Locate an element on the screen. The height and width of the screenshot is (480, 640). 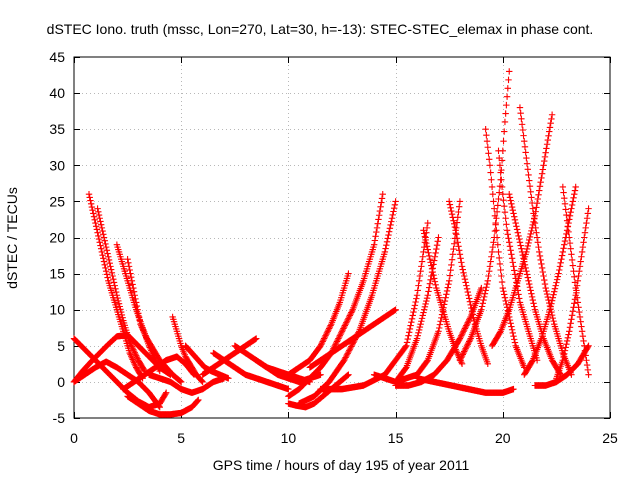
x-tick-label: 10 is located at coordinates (289, 438).